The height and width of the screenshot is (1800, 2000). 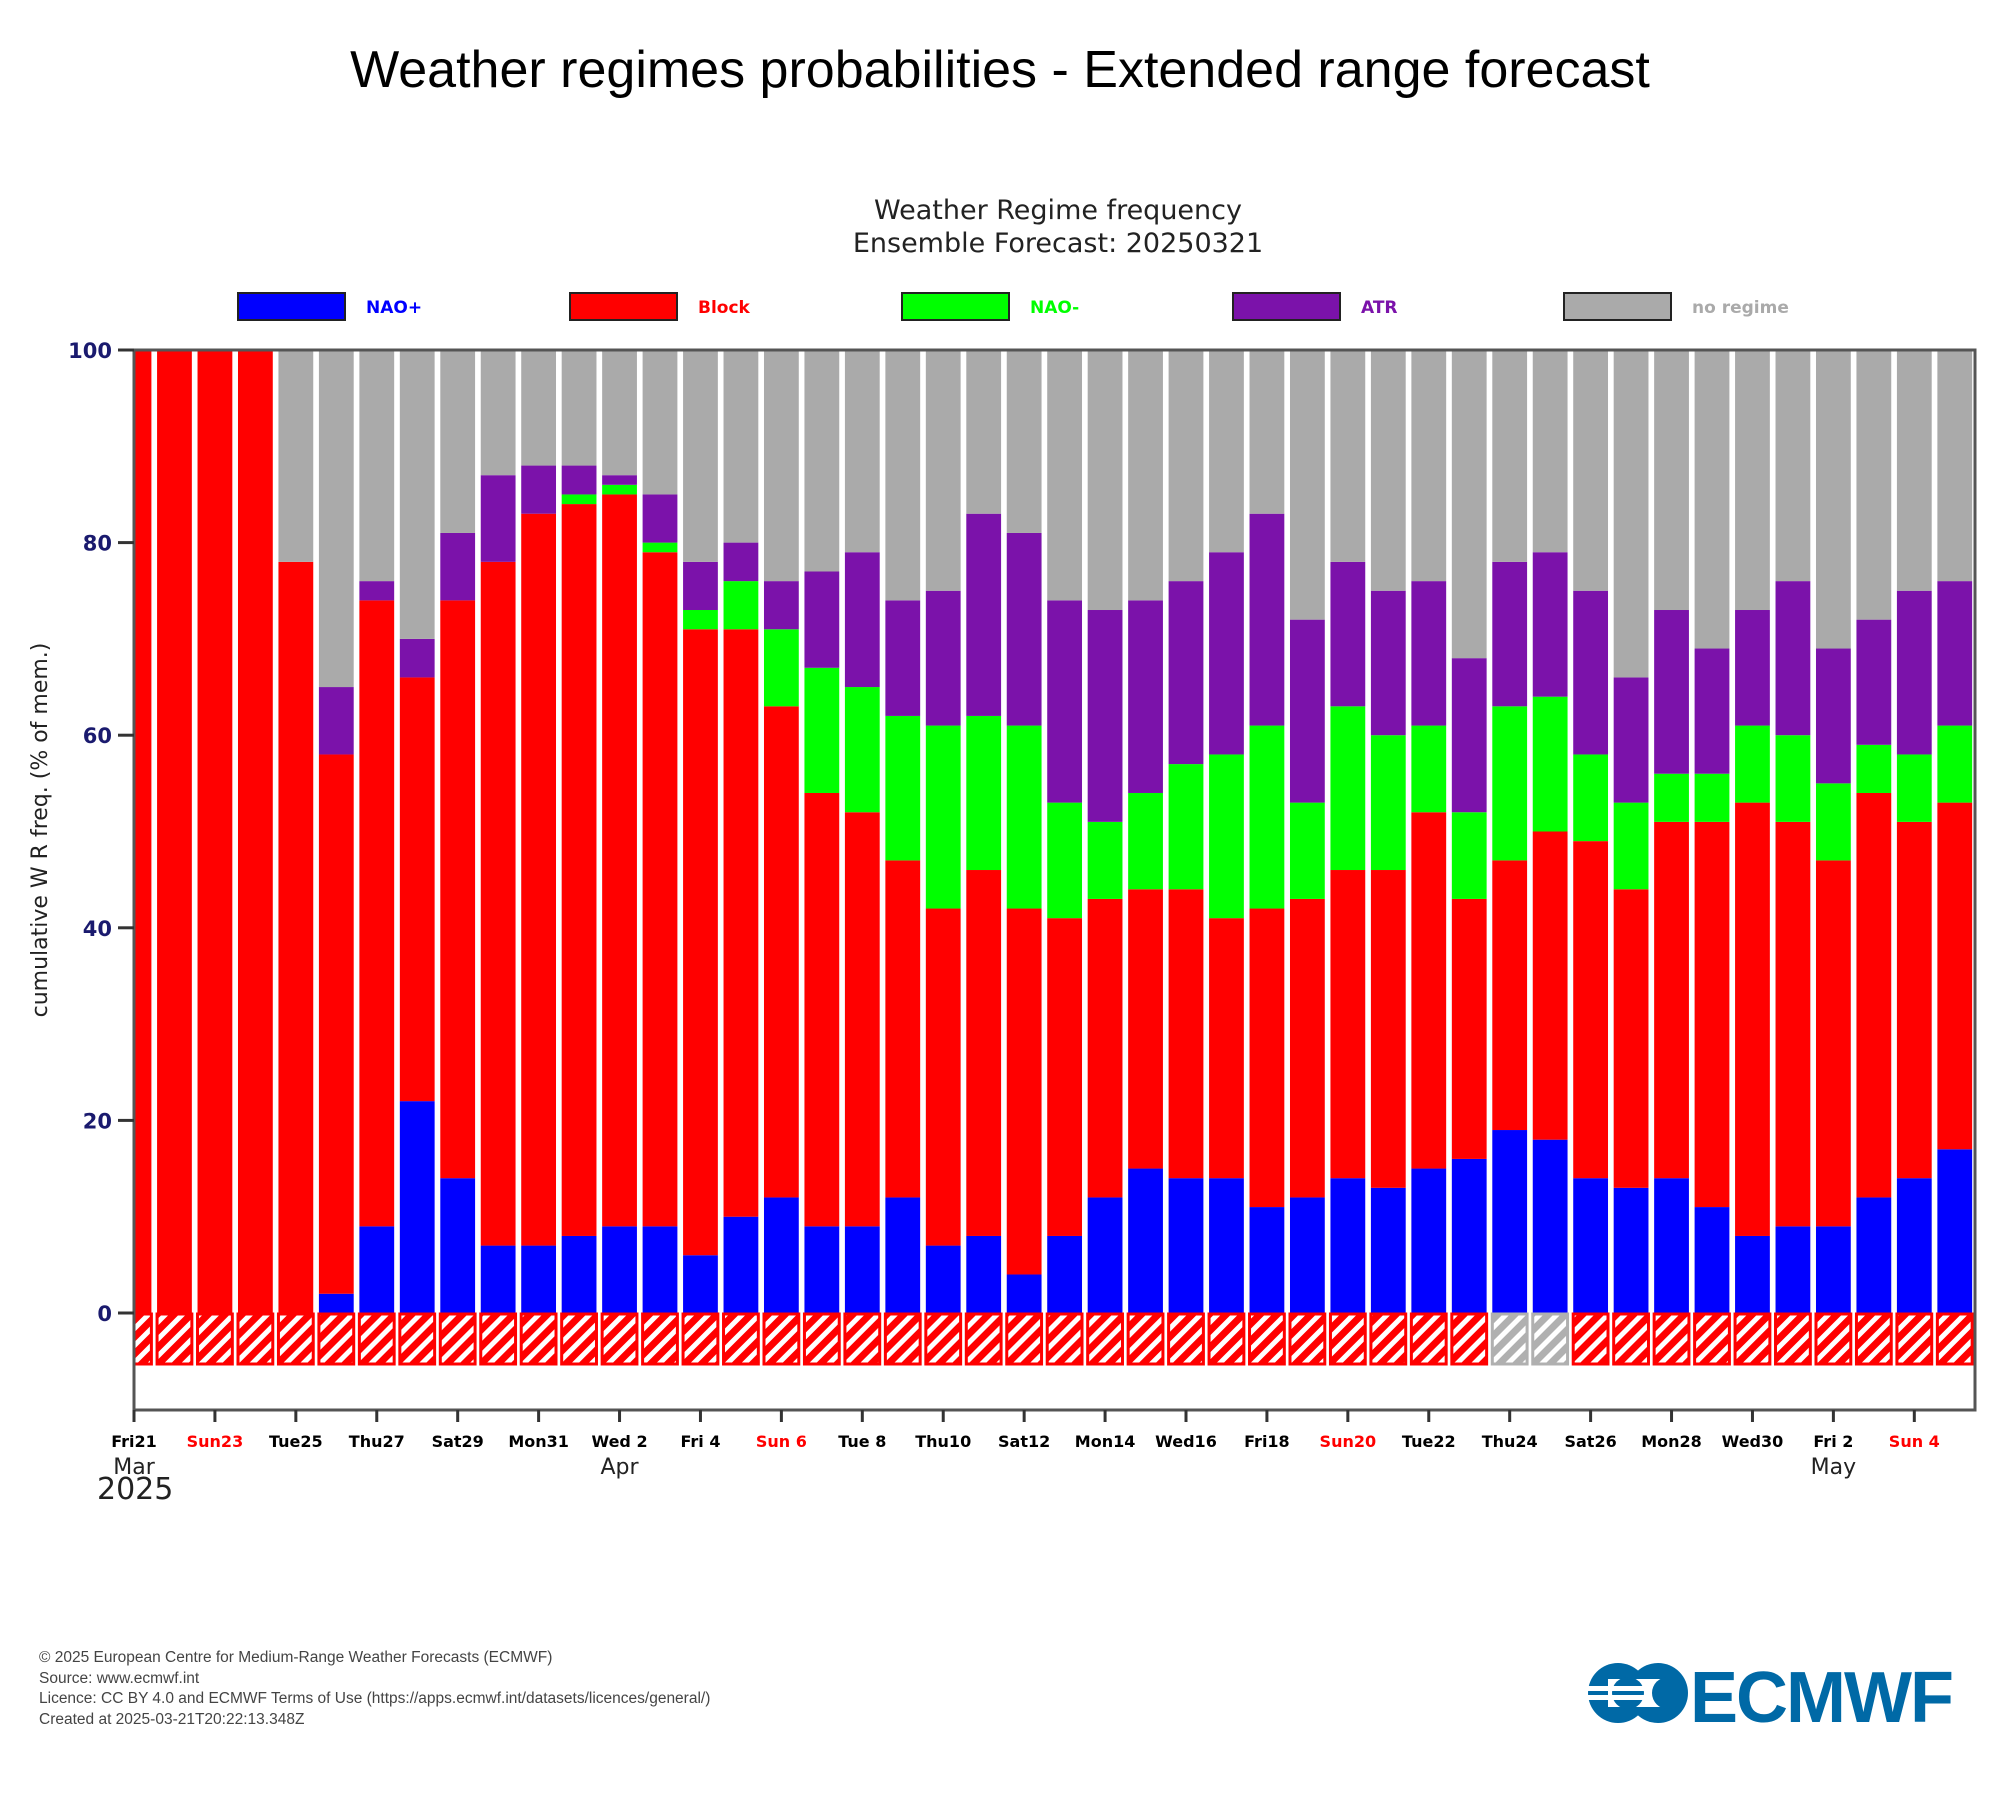 What do you see at coordinates (1388, 1250) in the screenshot?
I see `bar-segment-nao--2025-04-21` at bounding box center [1388, 1250].